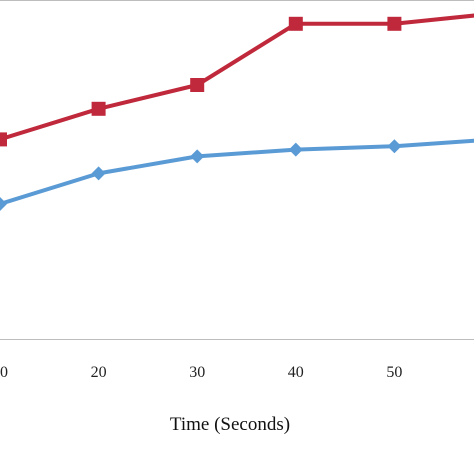 This screenshot has width=474, height=474. I want to click on x-tick-label: 30, so click(197, 372).